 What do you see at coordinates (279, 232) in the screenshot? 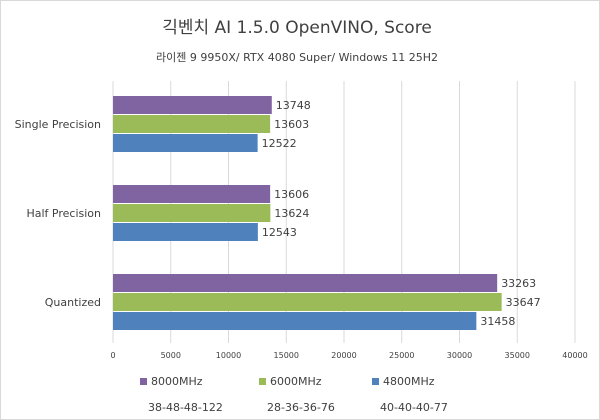
I see `data-label: 12543` at bounding box center [279, 232].